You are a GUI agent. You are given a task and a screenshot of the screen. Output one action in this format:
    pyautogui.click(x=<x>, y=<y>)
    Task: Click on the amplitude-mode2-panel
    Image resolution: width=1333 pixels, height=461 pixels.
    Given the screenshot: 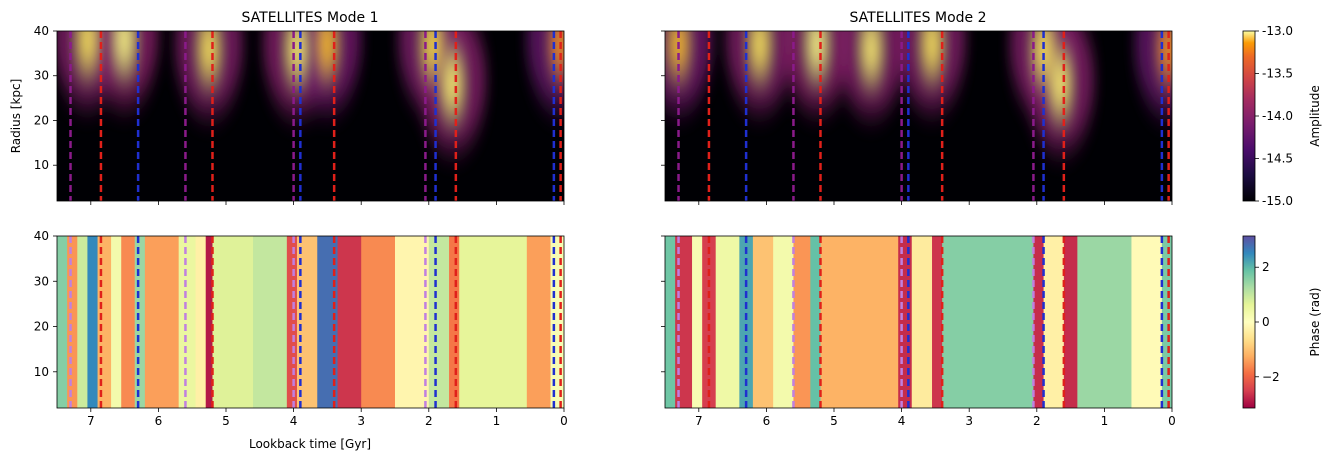 What is the action you would take?
    pyautogui.click(x=917, y=117)
    